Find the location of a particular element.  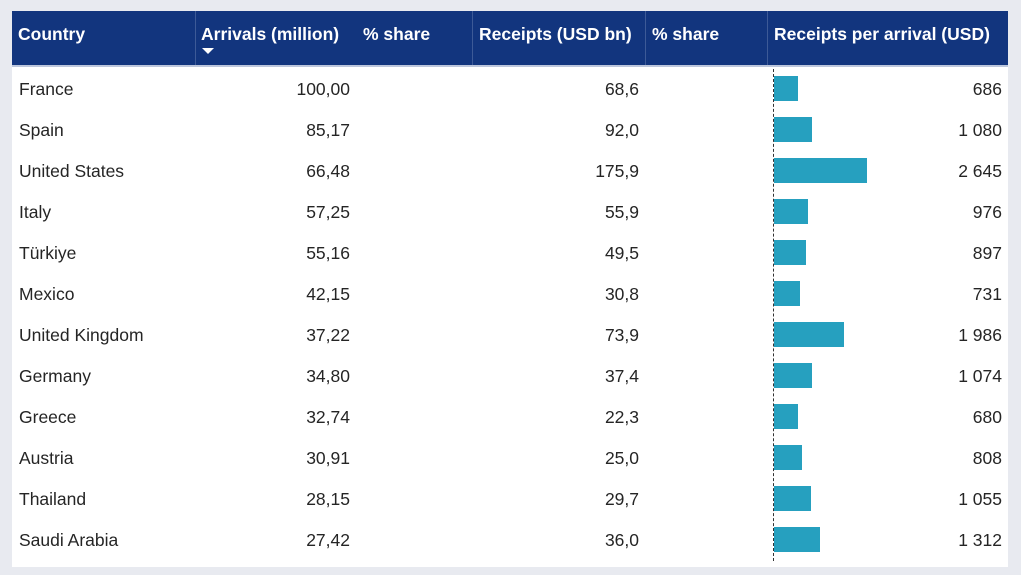

arrivals-cell: 27,42 is located at coordinates (328, 540).